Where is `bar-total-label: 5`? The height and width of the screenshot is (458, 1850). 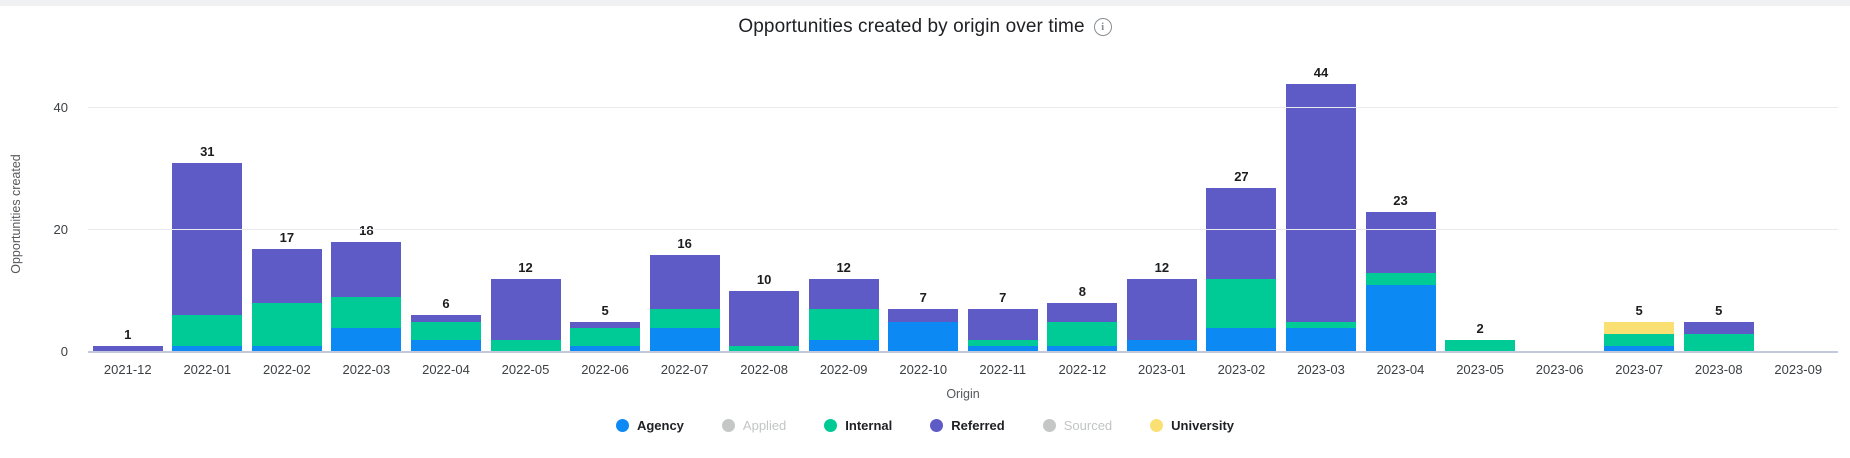
bar-total-label: 5 is located at coordinates (1719, 310).